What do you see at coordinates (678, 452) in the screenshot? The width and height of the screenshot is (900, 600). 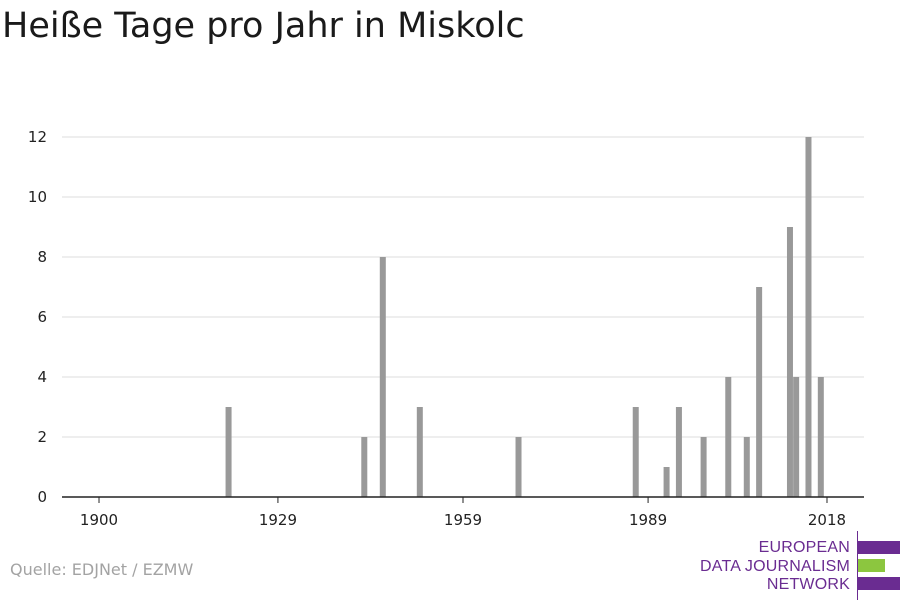 I see `bar-1994` at bounding box center [678, 452].